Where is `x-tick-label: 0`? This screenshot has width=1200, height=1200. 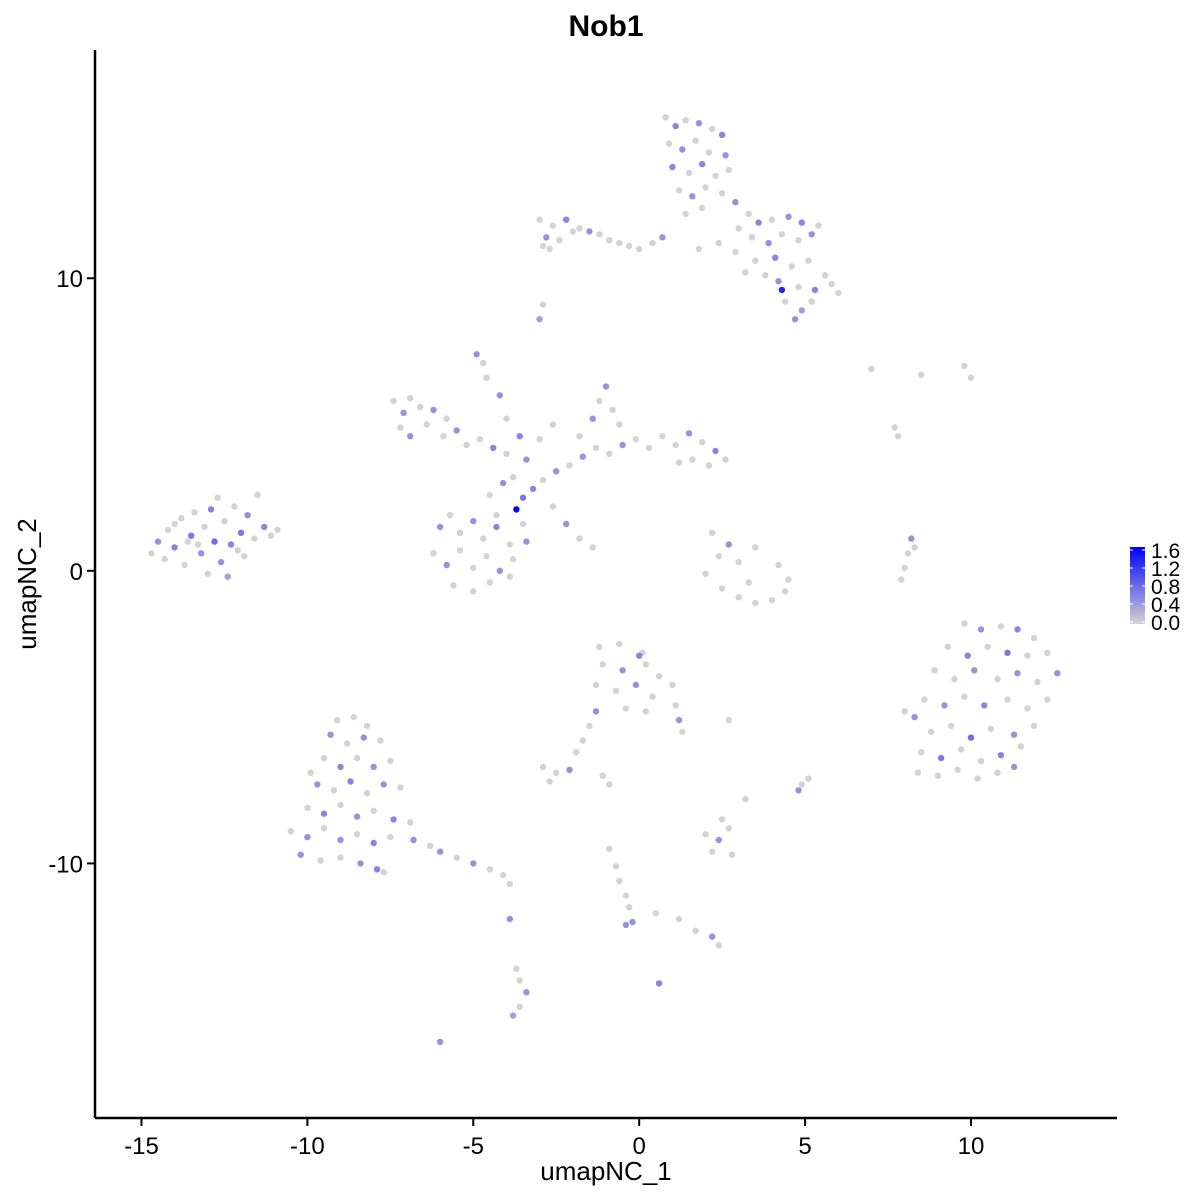
x-tick-label: 0 is located at coordinates (639, 1146).